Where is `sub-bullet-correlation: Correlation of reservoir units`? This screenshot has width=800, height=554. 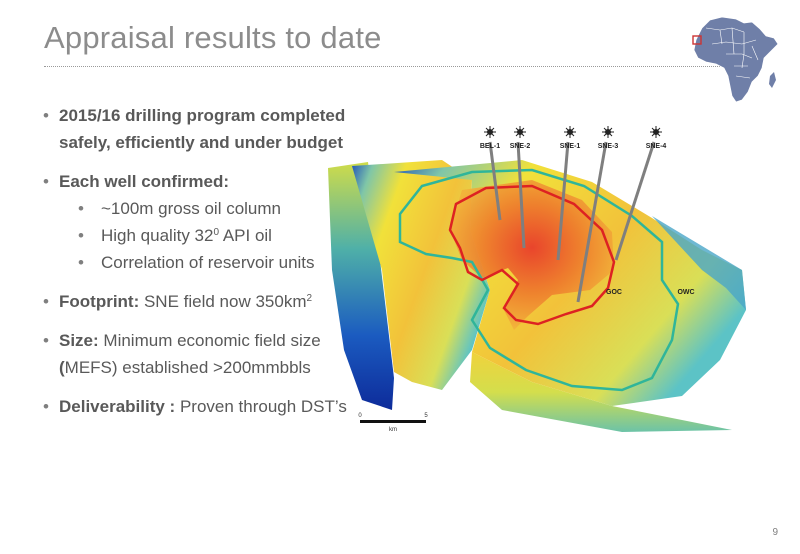
sub-bullet-correlation: Correlation of reservoir units is located at coordinates (209, 262).